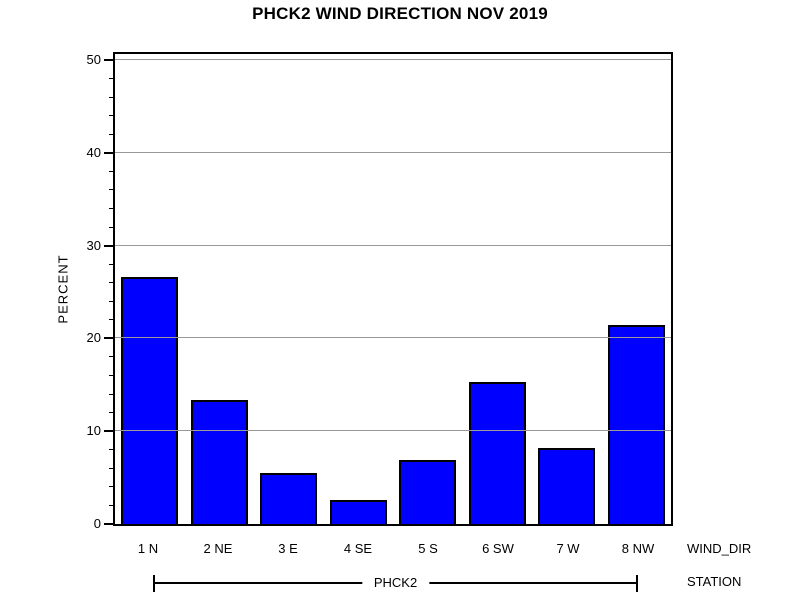  I want to click on x-tick-label: 2 NE, so click(218, 548).